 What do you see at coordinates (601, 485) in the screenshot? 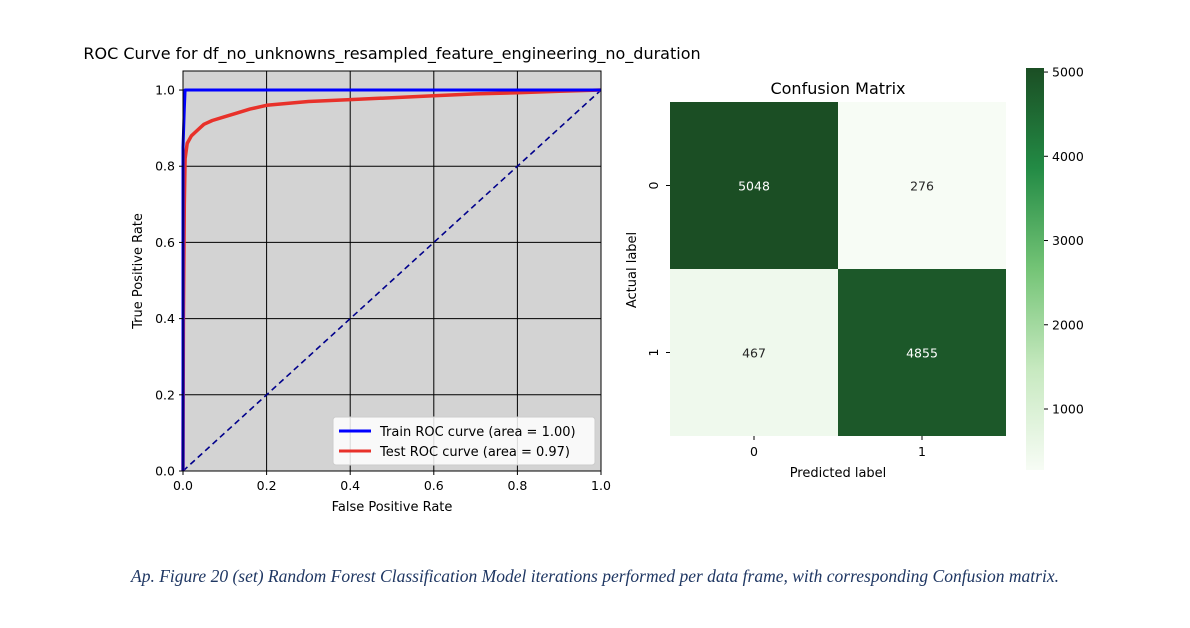
I see `roc-xtick-label: 1.0` at bounding box center [601, 485].